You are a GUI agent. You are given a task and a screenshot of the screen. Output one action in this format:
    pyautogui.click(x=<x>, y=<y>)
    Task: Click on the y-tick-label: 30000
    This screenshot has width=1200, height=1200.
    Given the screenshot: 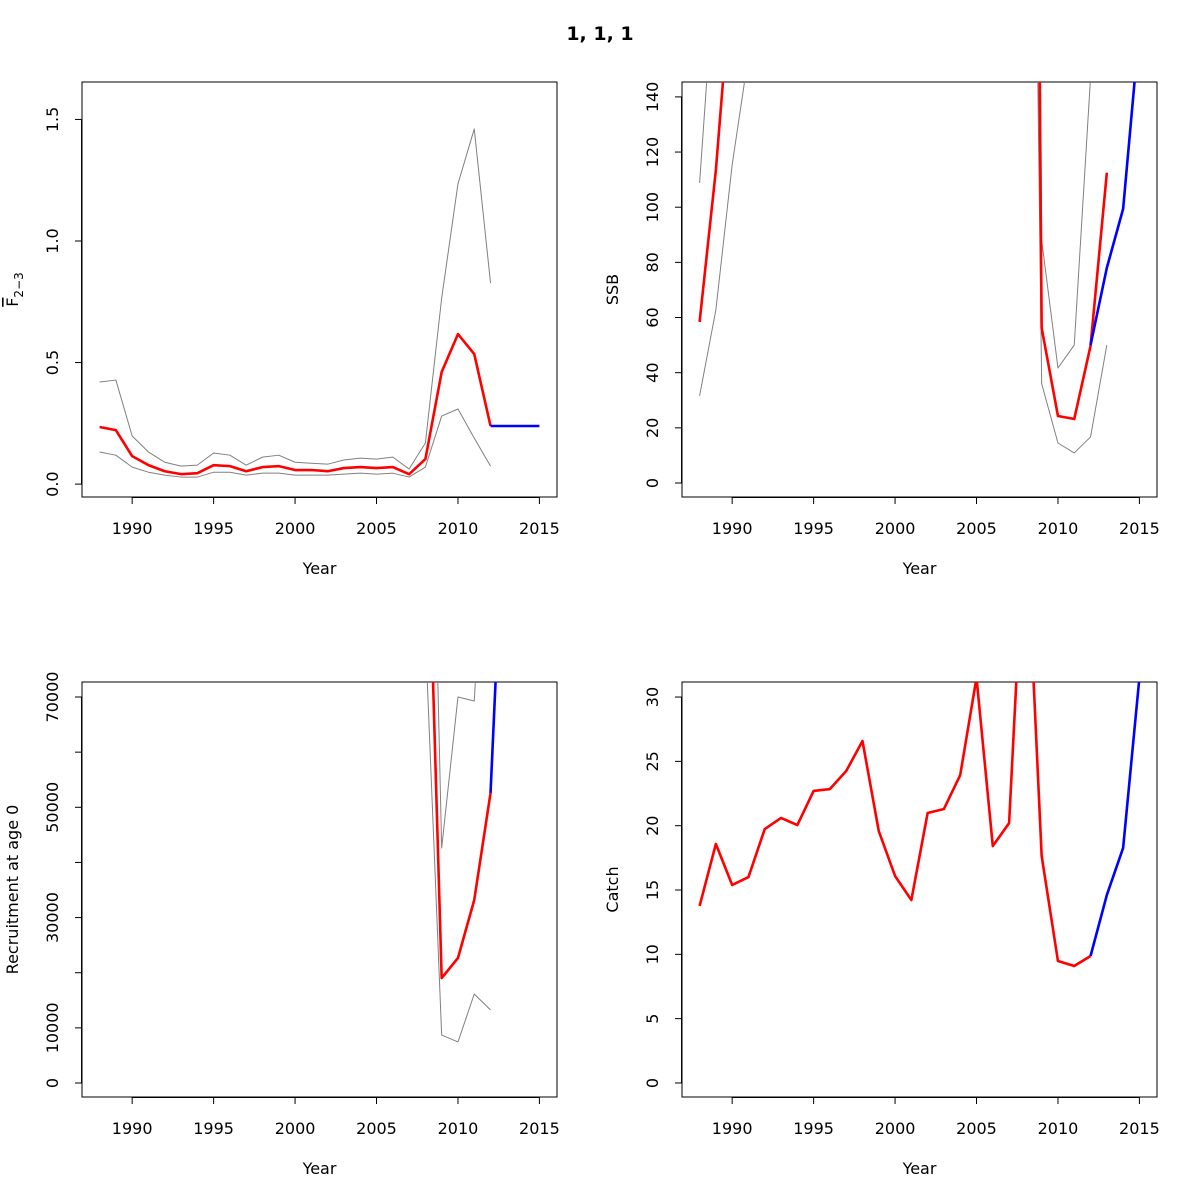 What is the action you would take?
    pyautogui.click(x=52, y=917)
    